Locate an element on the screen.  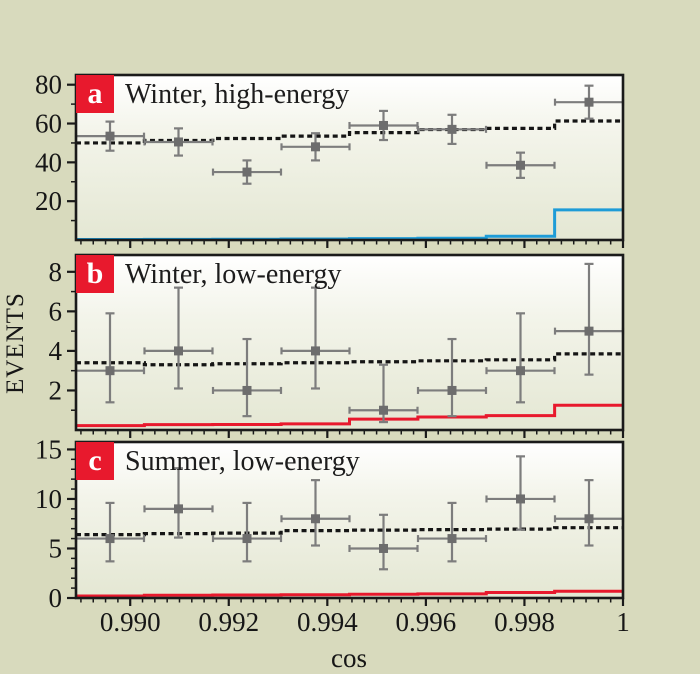
x-tick-label: 0.996 is located at coordinates (426, 622).